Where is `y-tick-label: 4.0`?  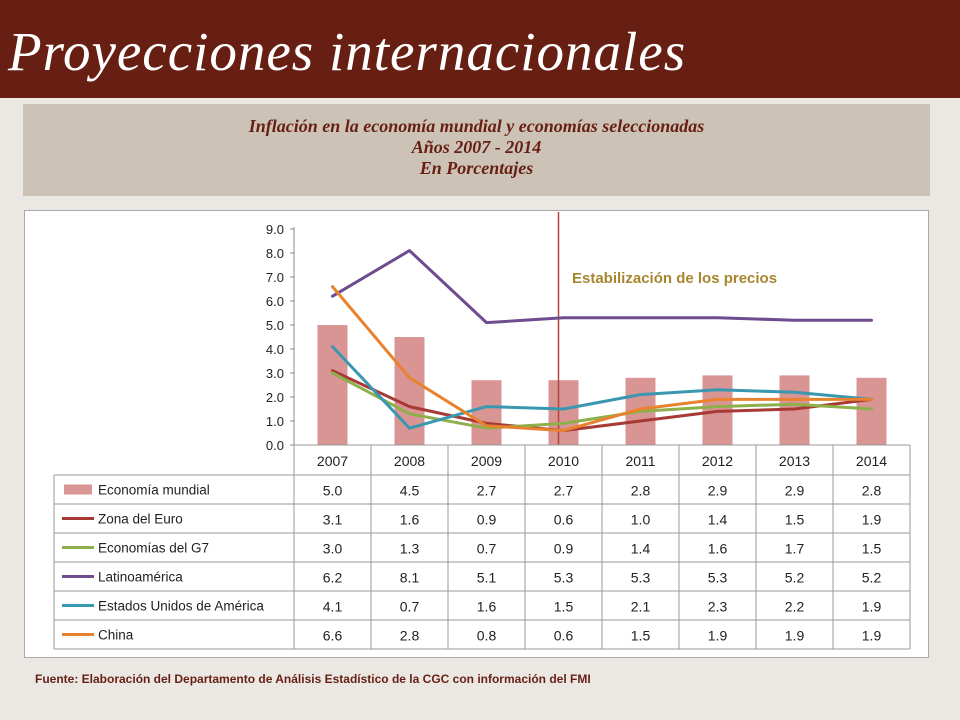
y-tick-label: 4.0 is located at coordinates (275, 349).